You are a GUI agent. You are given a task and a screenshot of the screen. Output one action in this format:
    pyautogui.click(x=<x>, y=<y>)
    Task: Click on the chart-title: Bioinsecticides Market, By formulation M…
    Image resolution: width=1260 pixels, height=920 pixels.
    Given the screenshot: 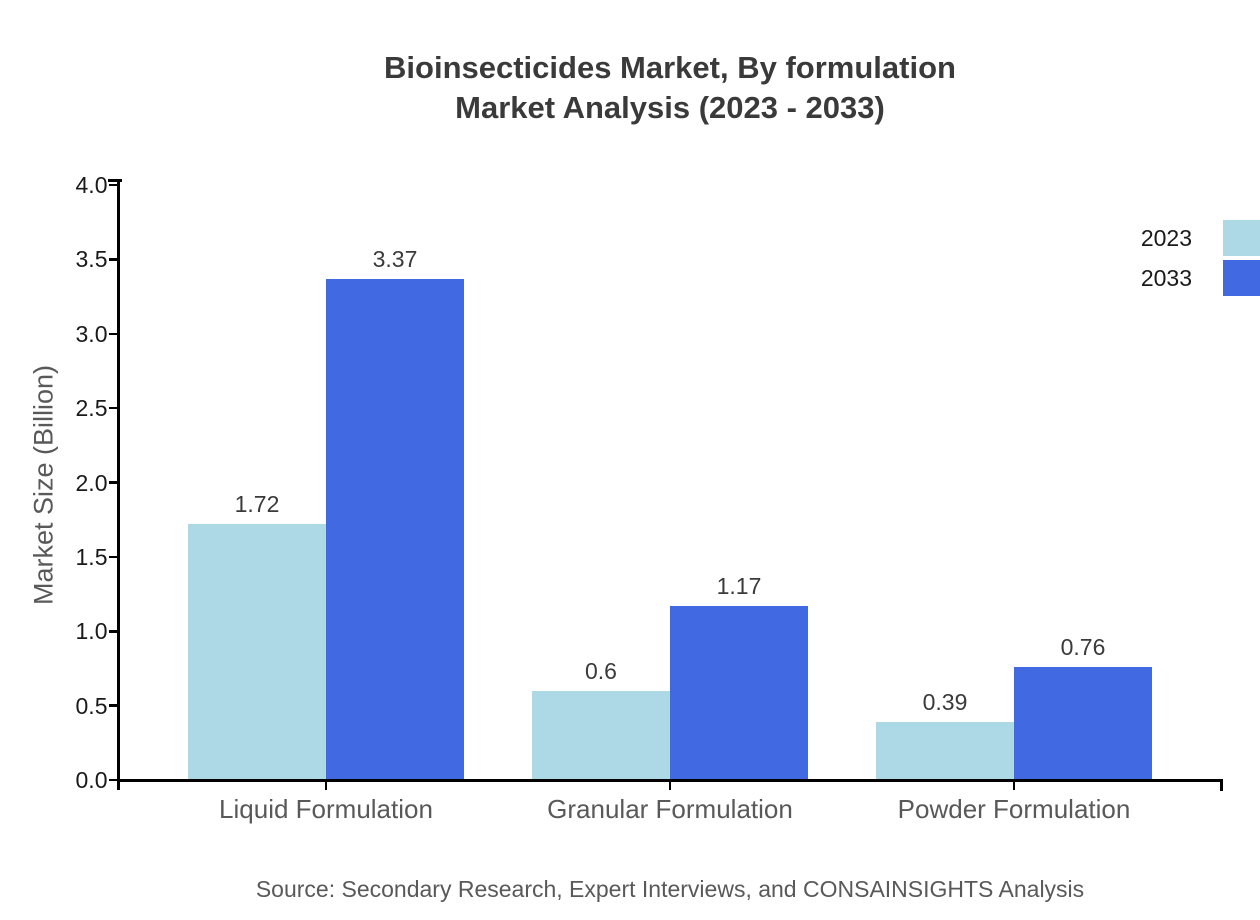 What is the action you would take?
    pyautogui.click(x=670, y=88)
    